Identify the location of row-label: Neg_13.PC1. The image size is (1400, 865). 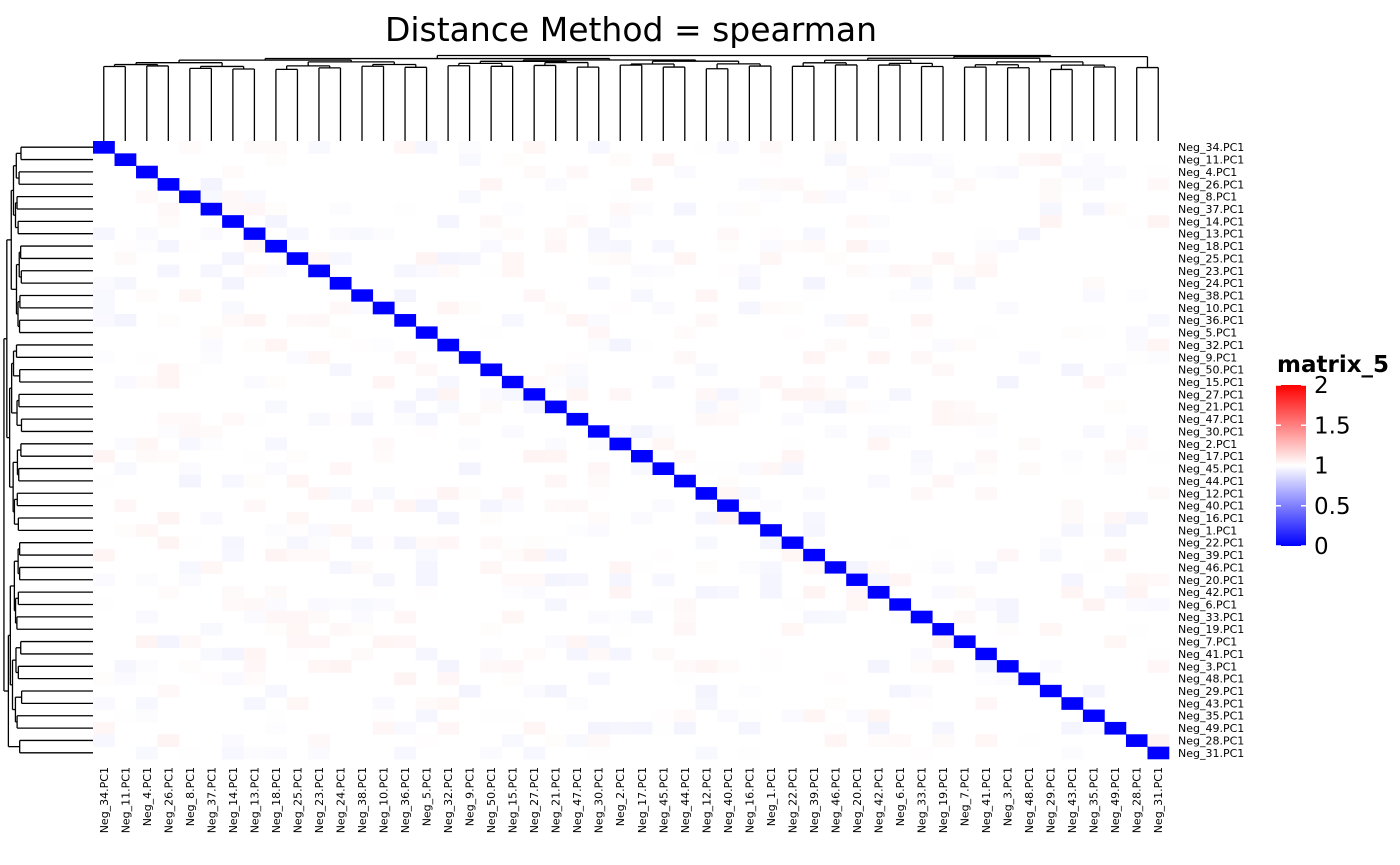
(1211, 234).